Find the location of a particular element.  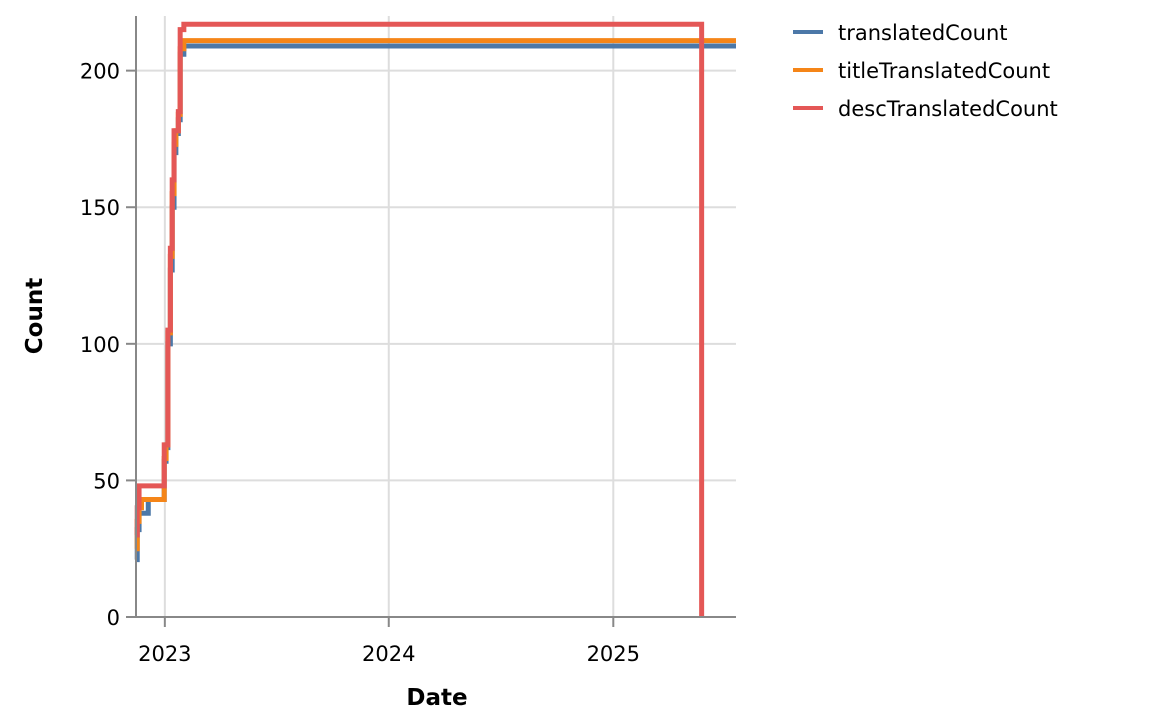

y-axis-title: Count is located at coordinates (35, 316).